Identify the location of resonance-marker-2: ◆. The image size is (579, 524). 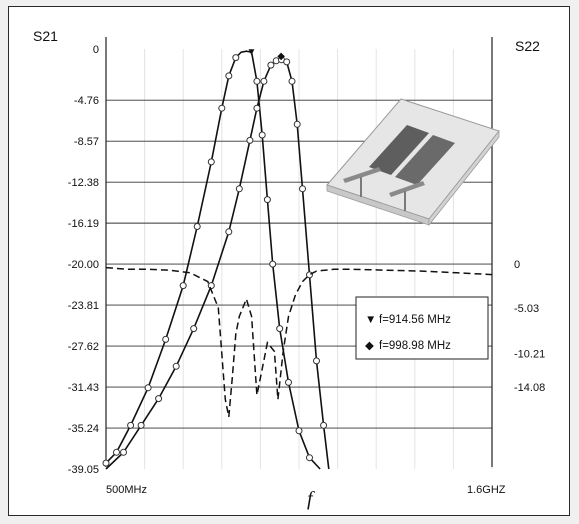
(281, 56).